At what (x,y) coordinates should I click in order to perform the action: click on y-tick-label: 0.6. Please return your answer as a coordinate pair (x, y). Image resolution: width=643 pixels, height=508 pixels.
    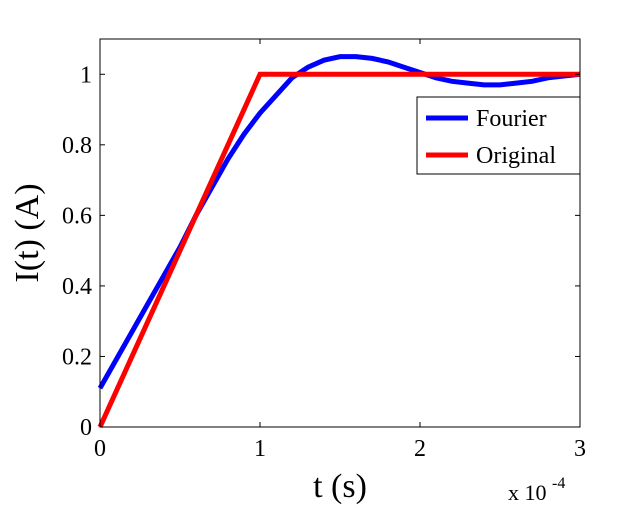
    Looking at the image, I should click on (77, 216).